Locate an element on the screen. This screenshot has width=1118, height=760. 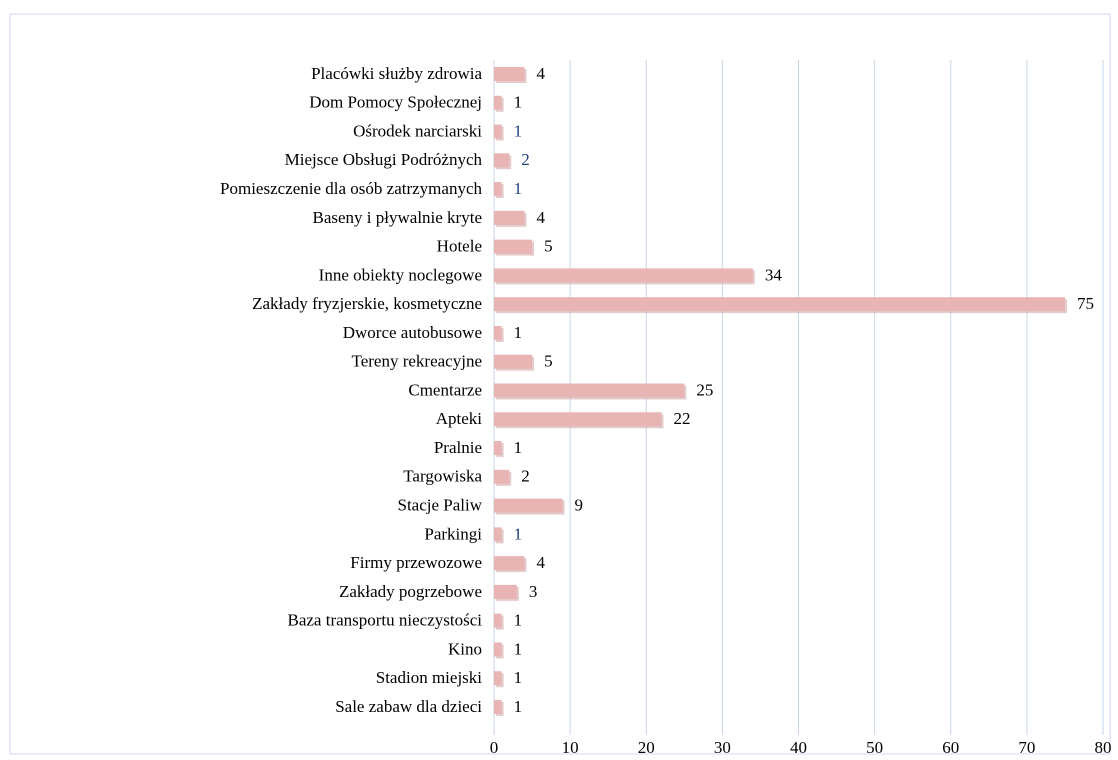
y-tick-label: Kino is located at coordinates (465, 648).